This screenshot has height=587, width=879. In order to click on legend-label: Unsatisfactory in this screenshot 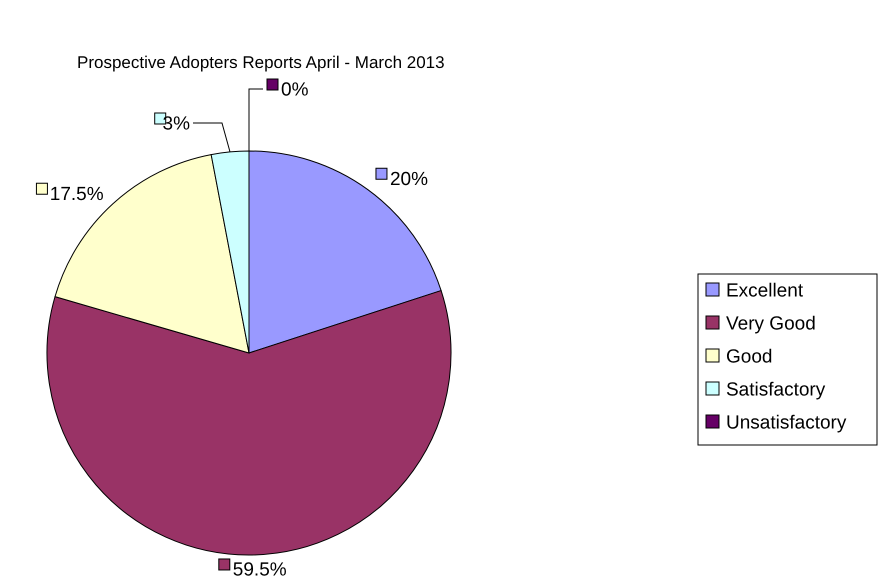, I will do `click(786, 423)`.